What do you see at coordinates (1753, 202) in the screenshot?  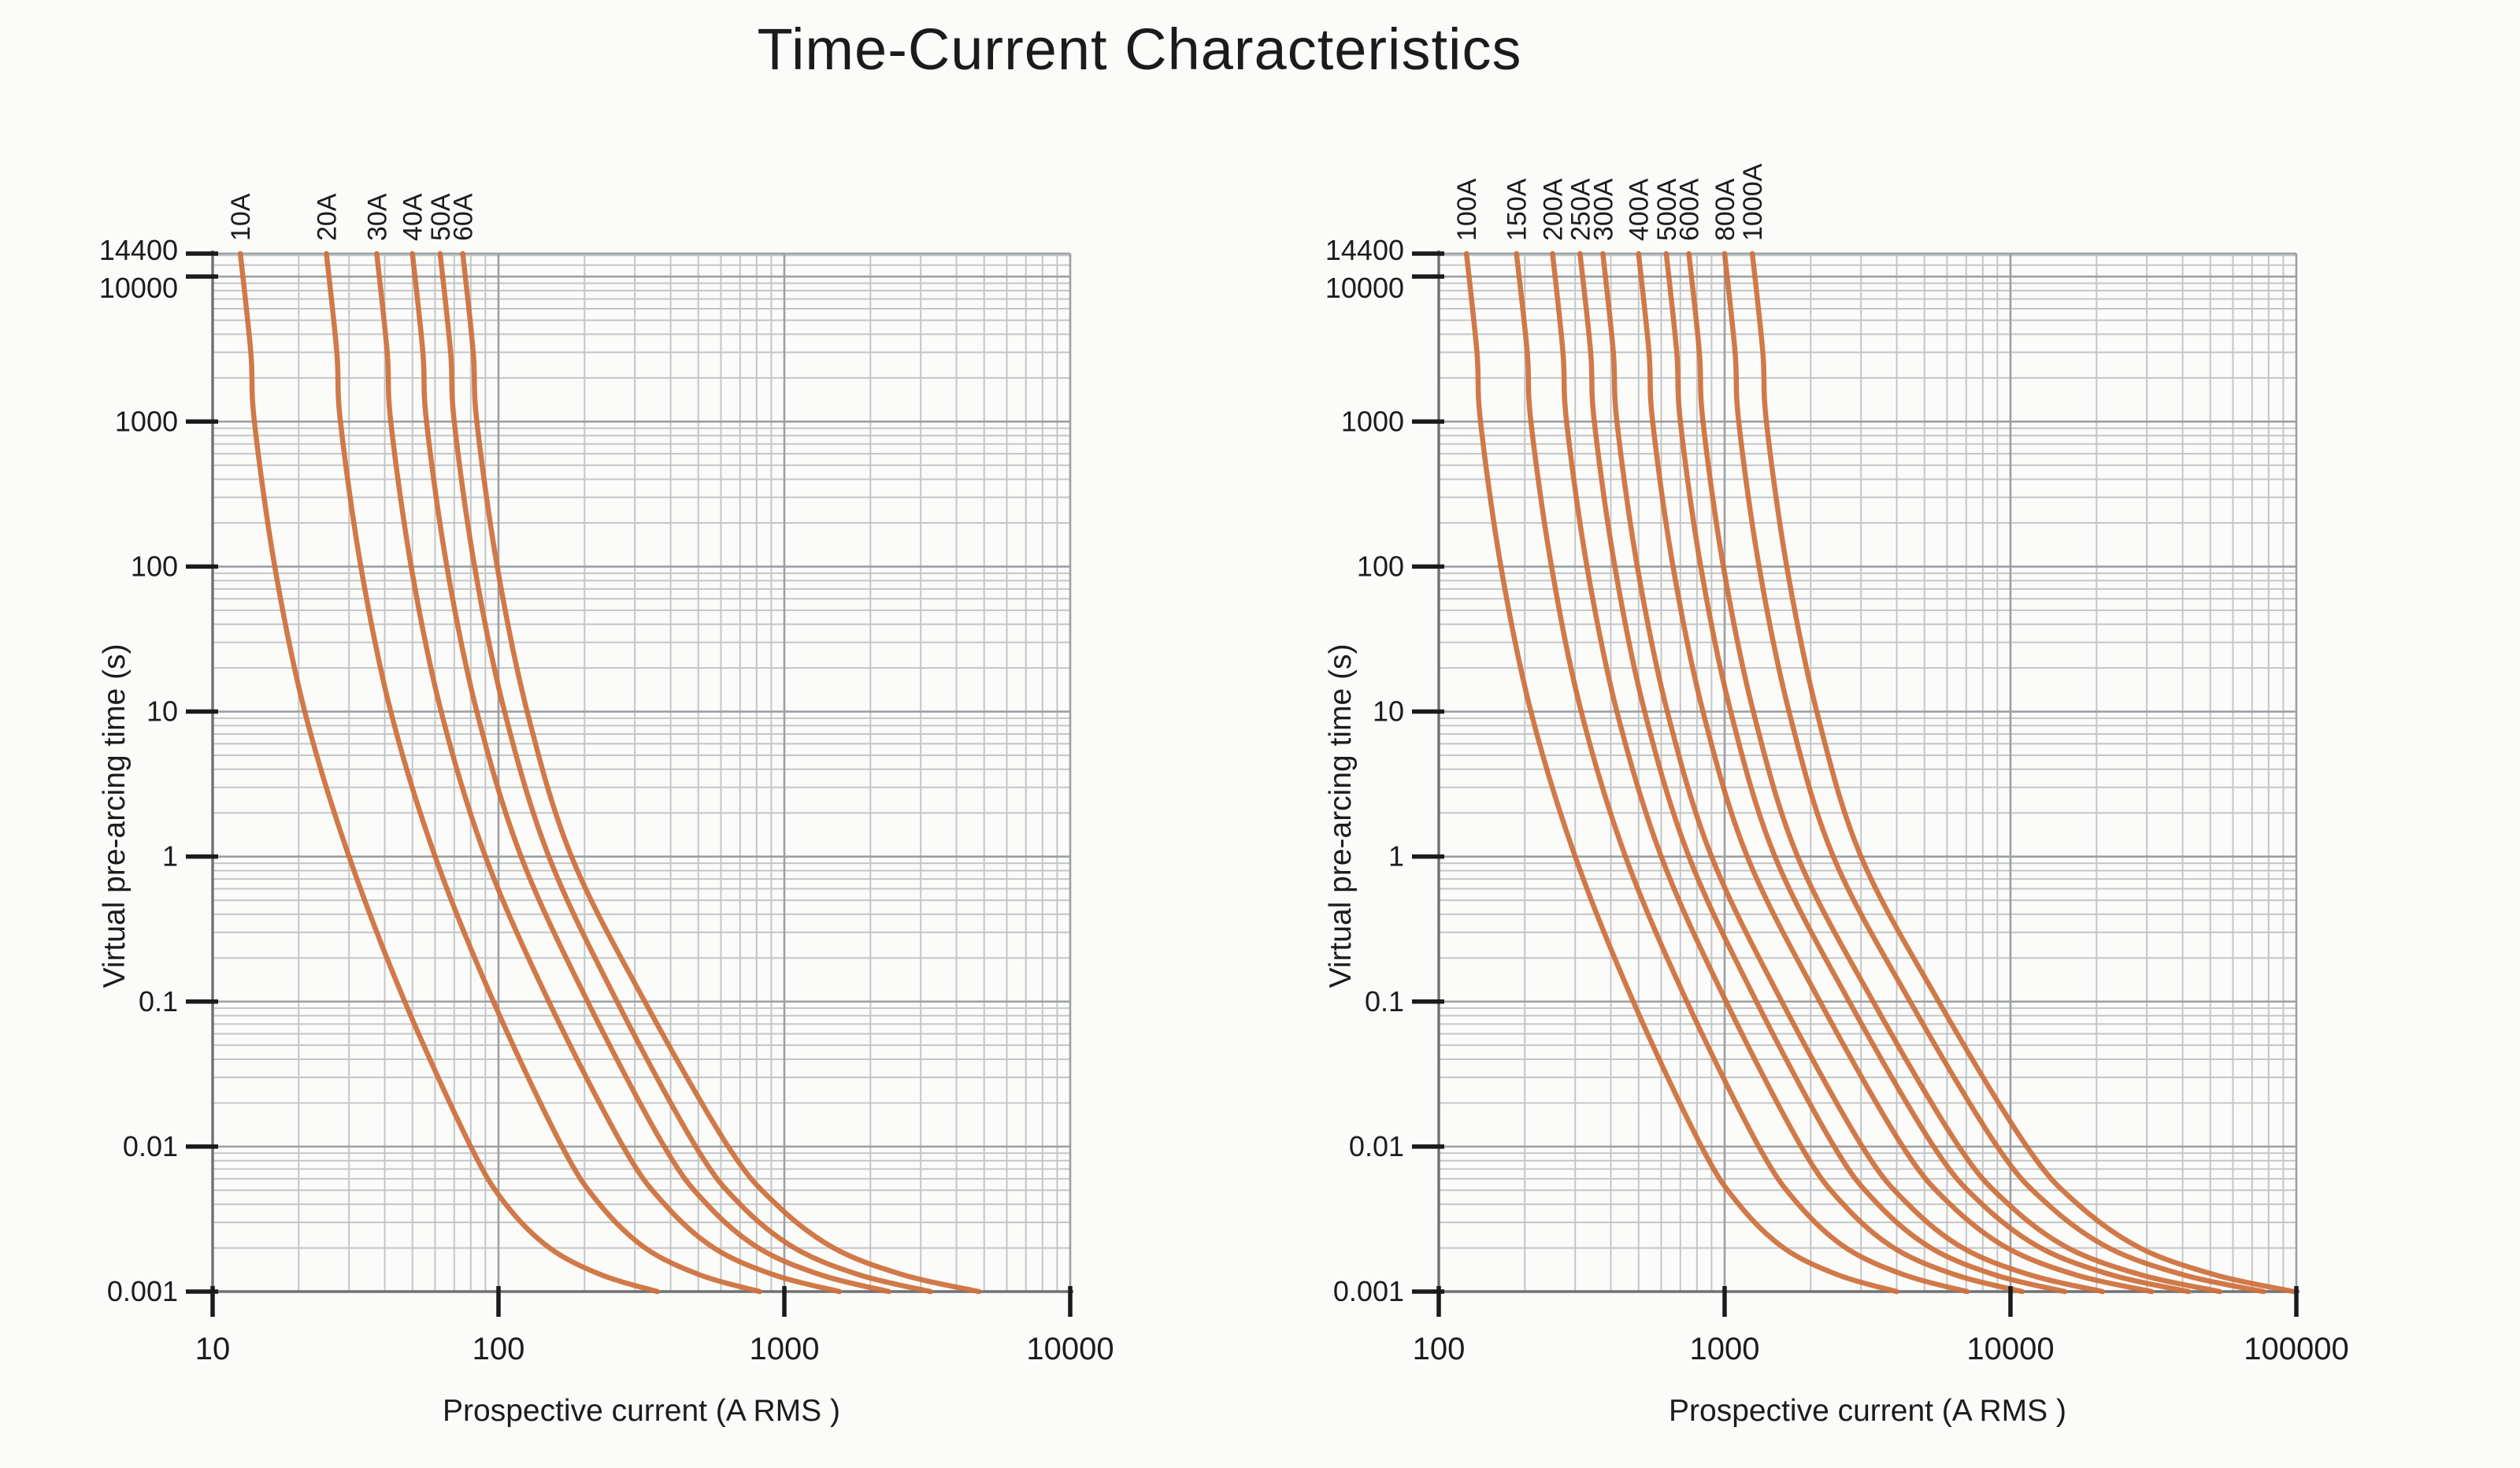 I see `curve-label-1000A: 1000A` at bounding box center [1753, 202].